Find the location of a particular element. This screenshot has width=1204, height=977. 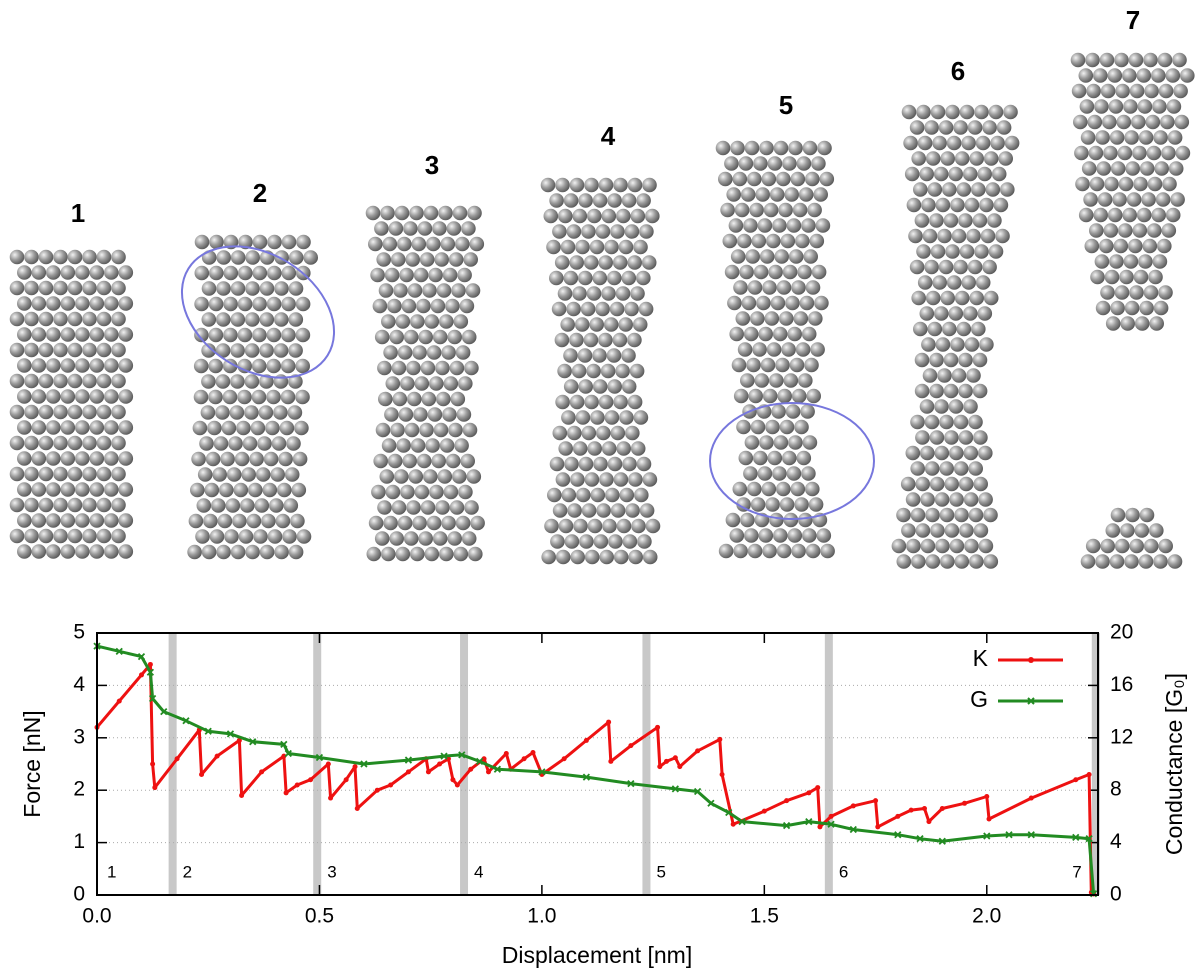

x-tick-label: 0.0 is located at coordinates (96, 916).